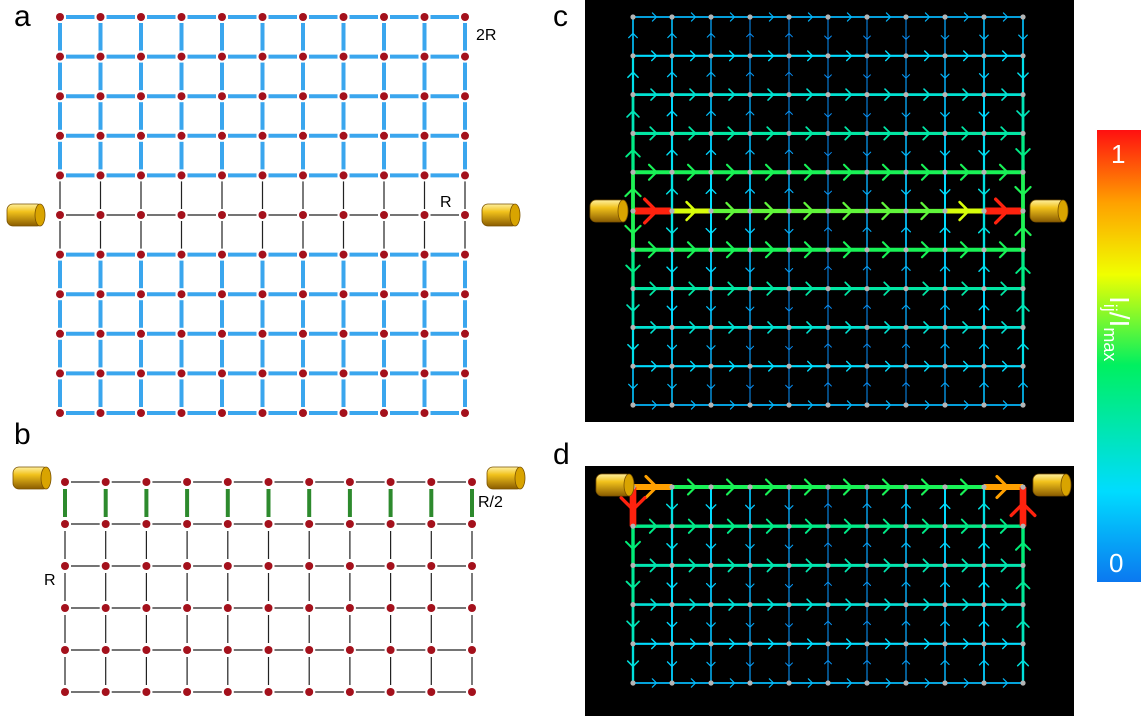 This screenshot has height=717, width=1143. I want to click on panel-label-c: c, so click(560, 16).